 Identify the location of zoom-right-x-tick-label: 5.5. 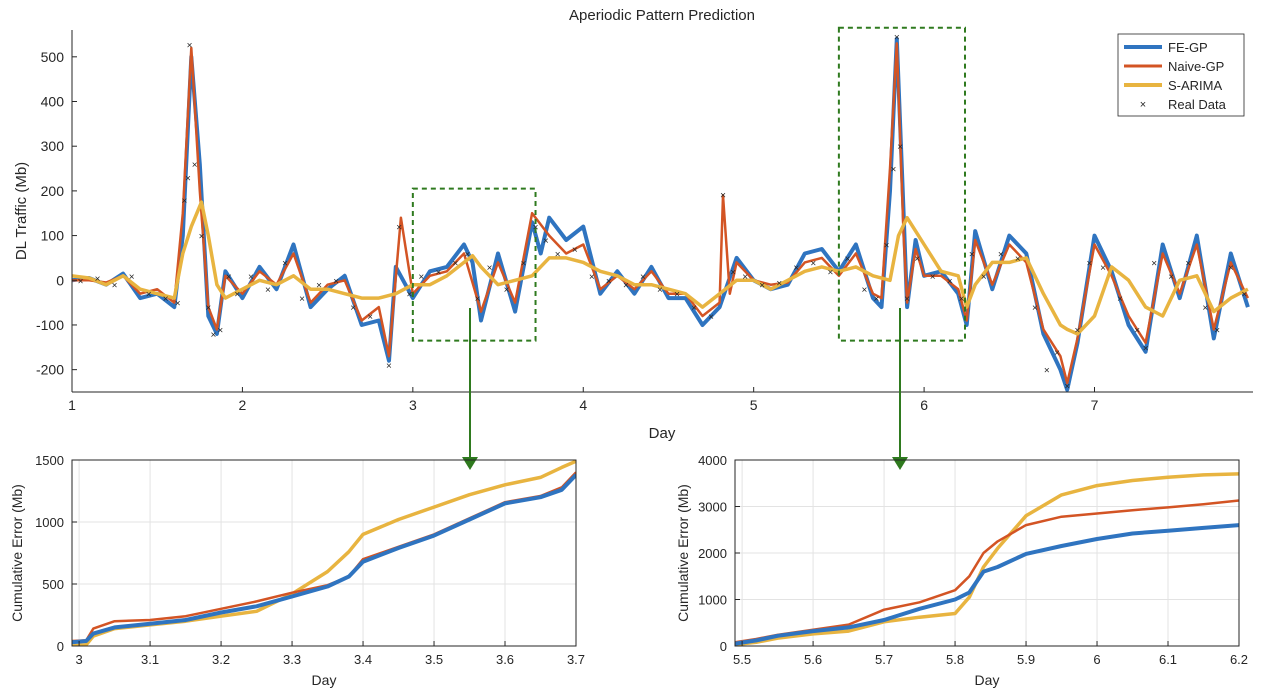
(742, 659).